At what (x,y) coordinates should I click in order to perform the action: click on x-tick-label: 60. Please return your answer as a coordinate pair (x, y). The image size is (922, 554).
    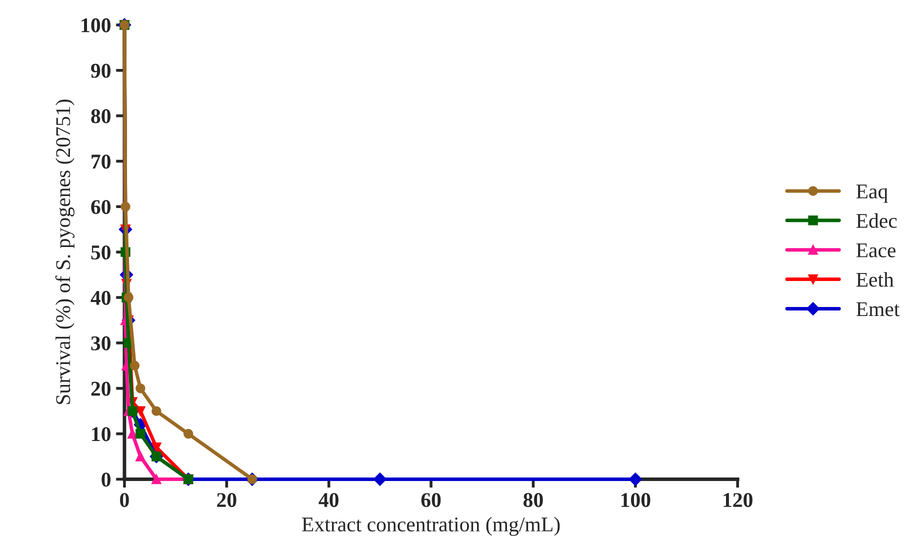
    Looking at the image, I should click on (431, 500).